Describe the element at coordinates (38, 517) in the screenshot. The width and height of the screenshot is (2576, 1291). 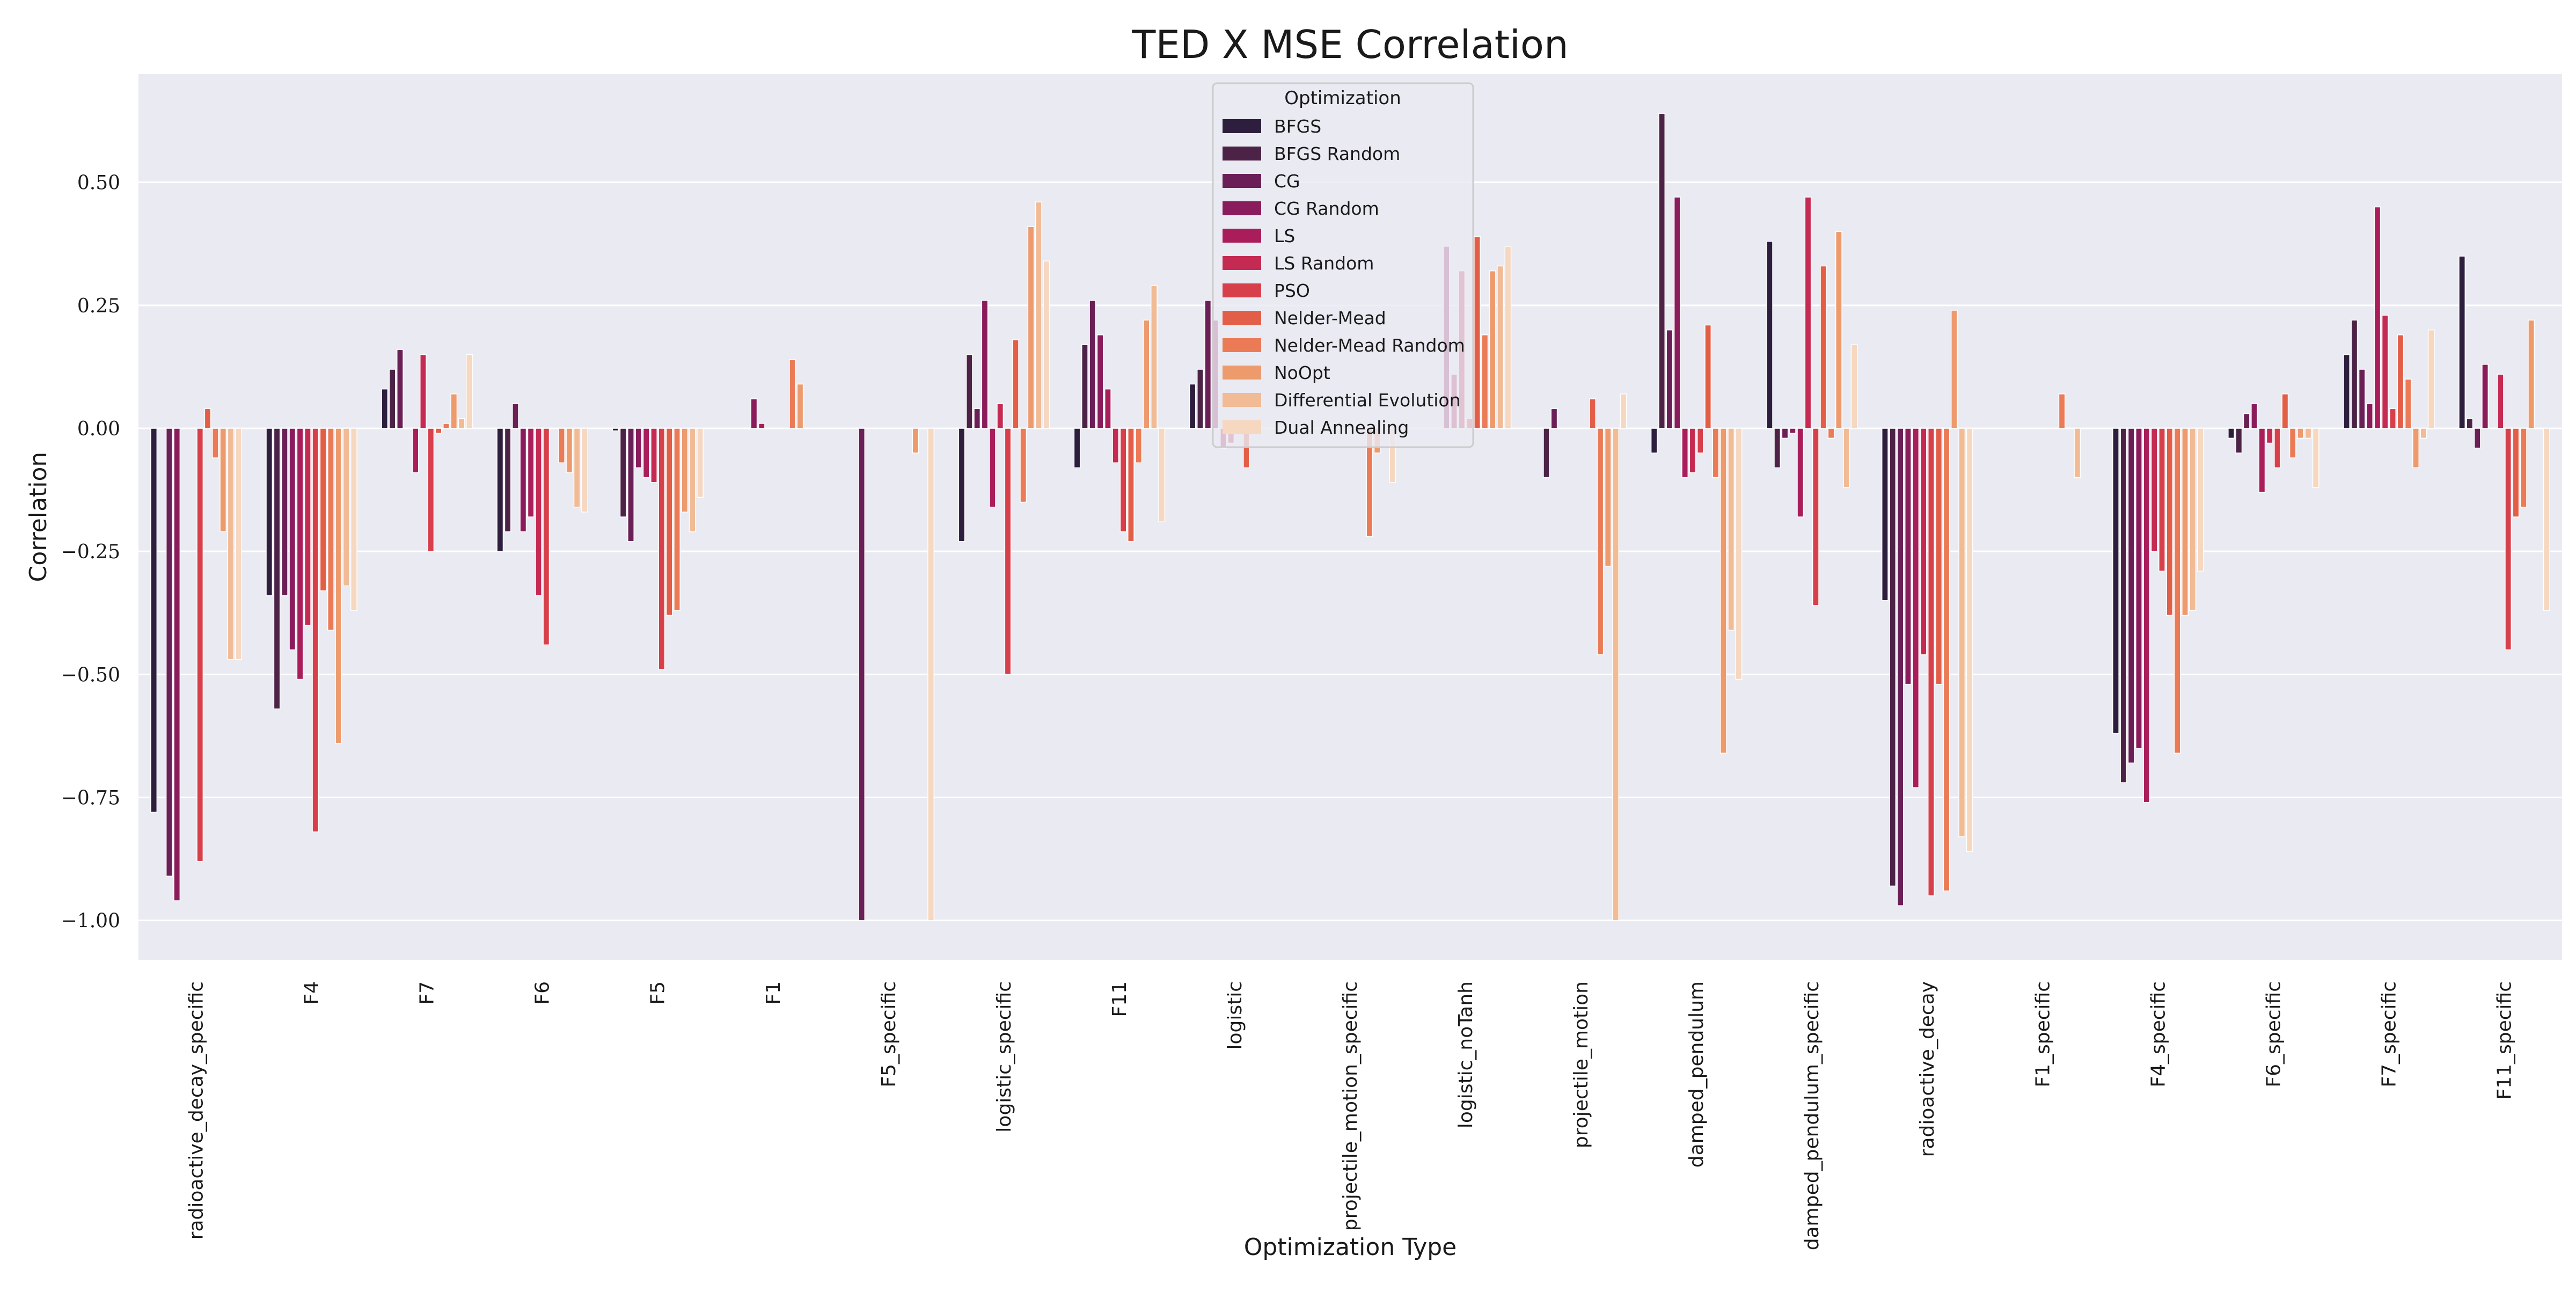
I see `y-axis-label: Correlation` at that location.